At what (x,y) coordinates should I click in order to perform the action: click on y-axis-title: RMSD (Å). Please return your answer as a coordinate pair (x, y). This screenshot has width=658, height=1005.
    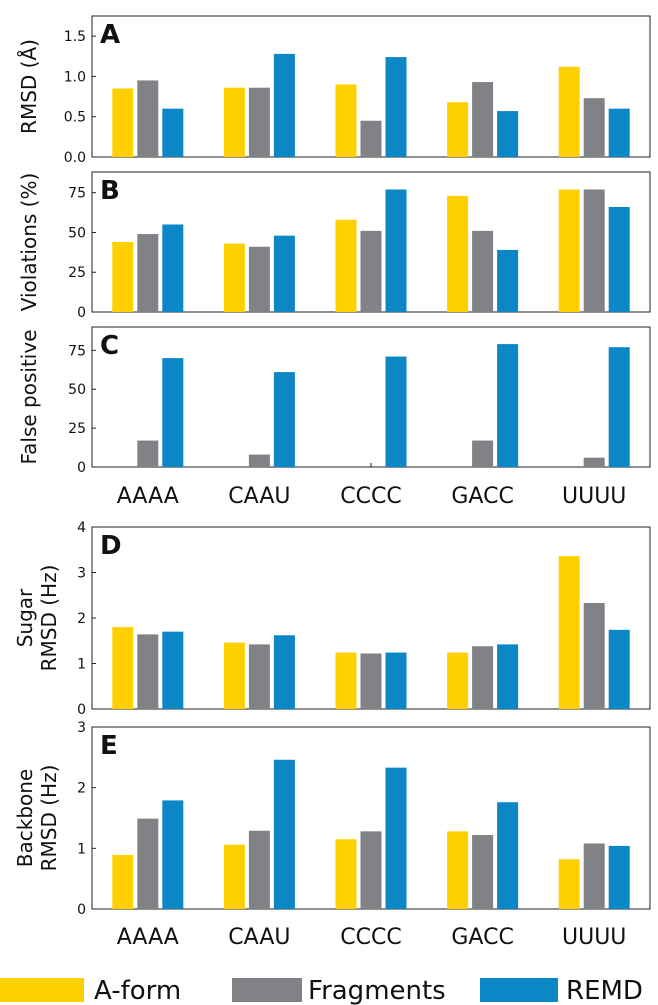
    Looking at the image, I should click on (29, 86).